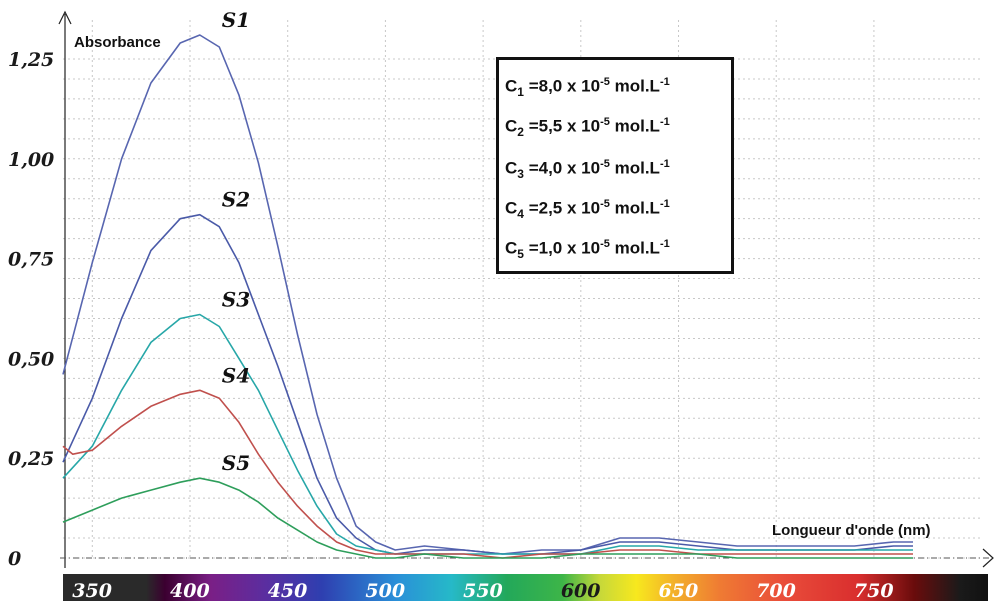 This screenshot has width=998, height=601. What do you see at coordinates (31, 459) in the screenshot?
I see `y-tick-label: 0,25` at bounding box center [31, 459].